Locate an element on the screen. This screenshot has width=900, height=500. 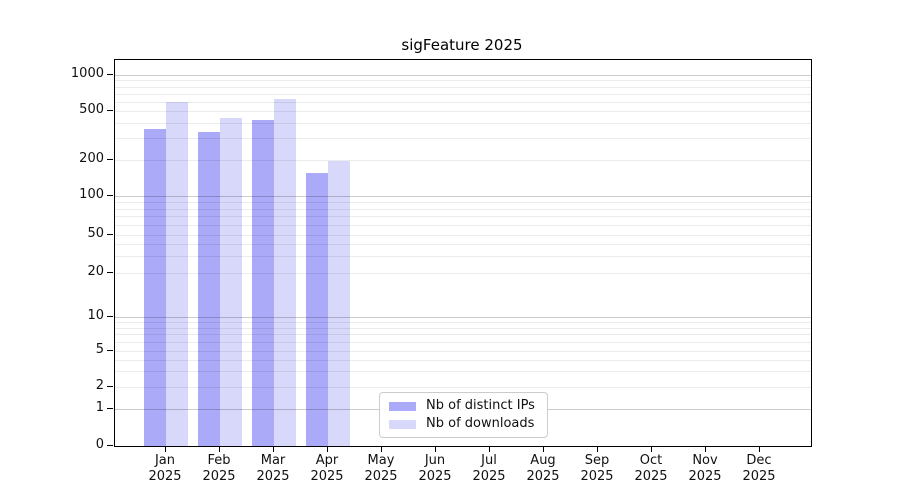
bar-ips-feb is located at coordinates (209, 289).